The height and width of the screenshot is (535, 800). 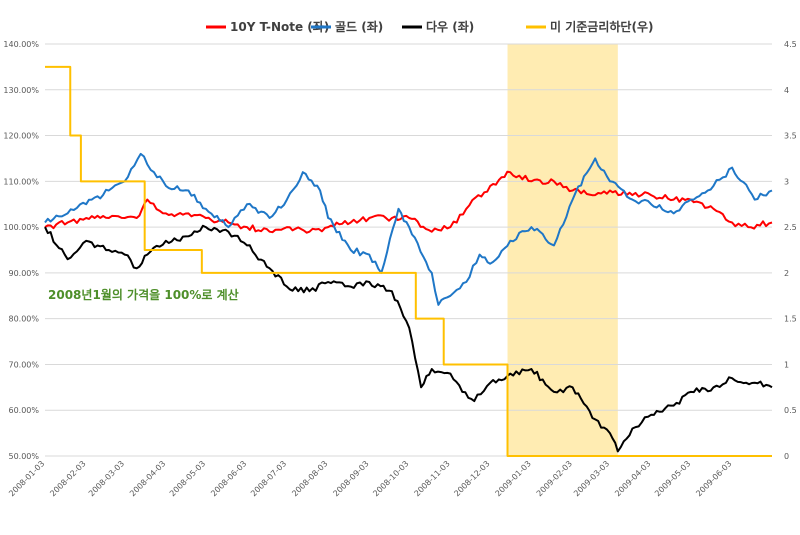 I want to click on left-tick-label: 80.00%, so click(x=23, y=319).